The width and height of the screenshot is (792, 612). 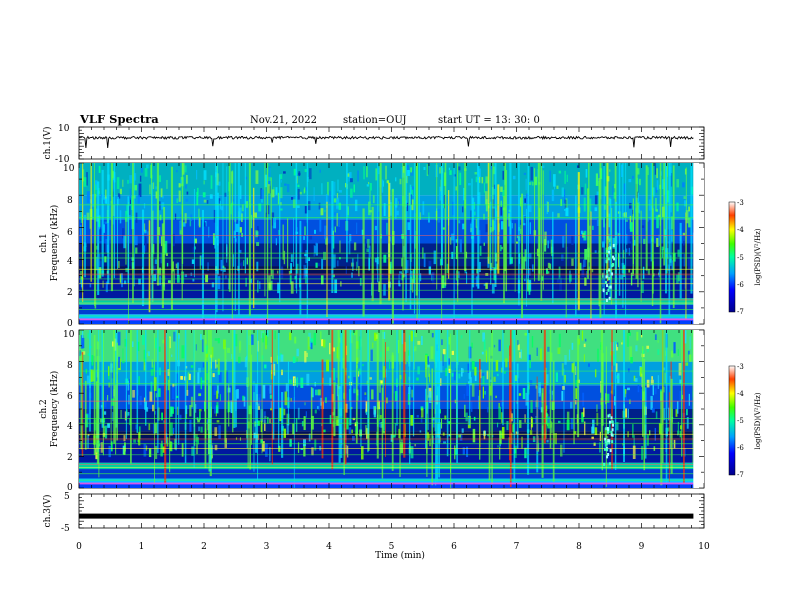 I want to click on spec2-lowband, so click(x=386, y=483).